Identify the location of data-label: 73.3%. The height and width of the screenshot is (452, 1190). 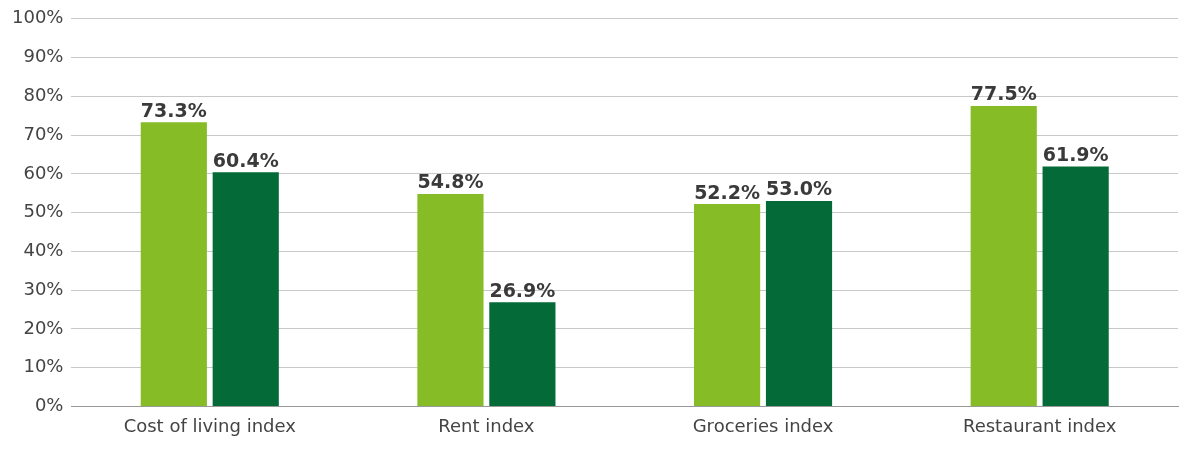
(173, 109).